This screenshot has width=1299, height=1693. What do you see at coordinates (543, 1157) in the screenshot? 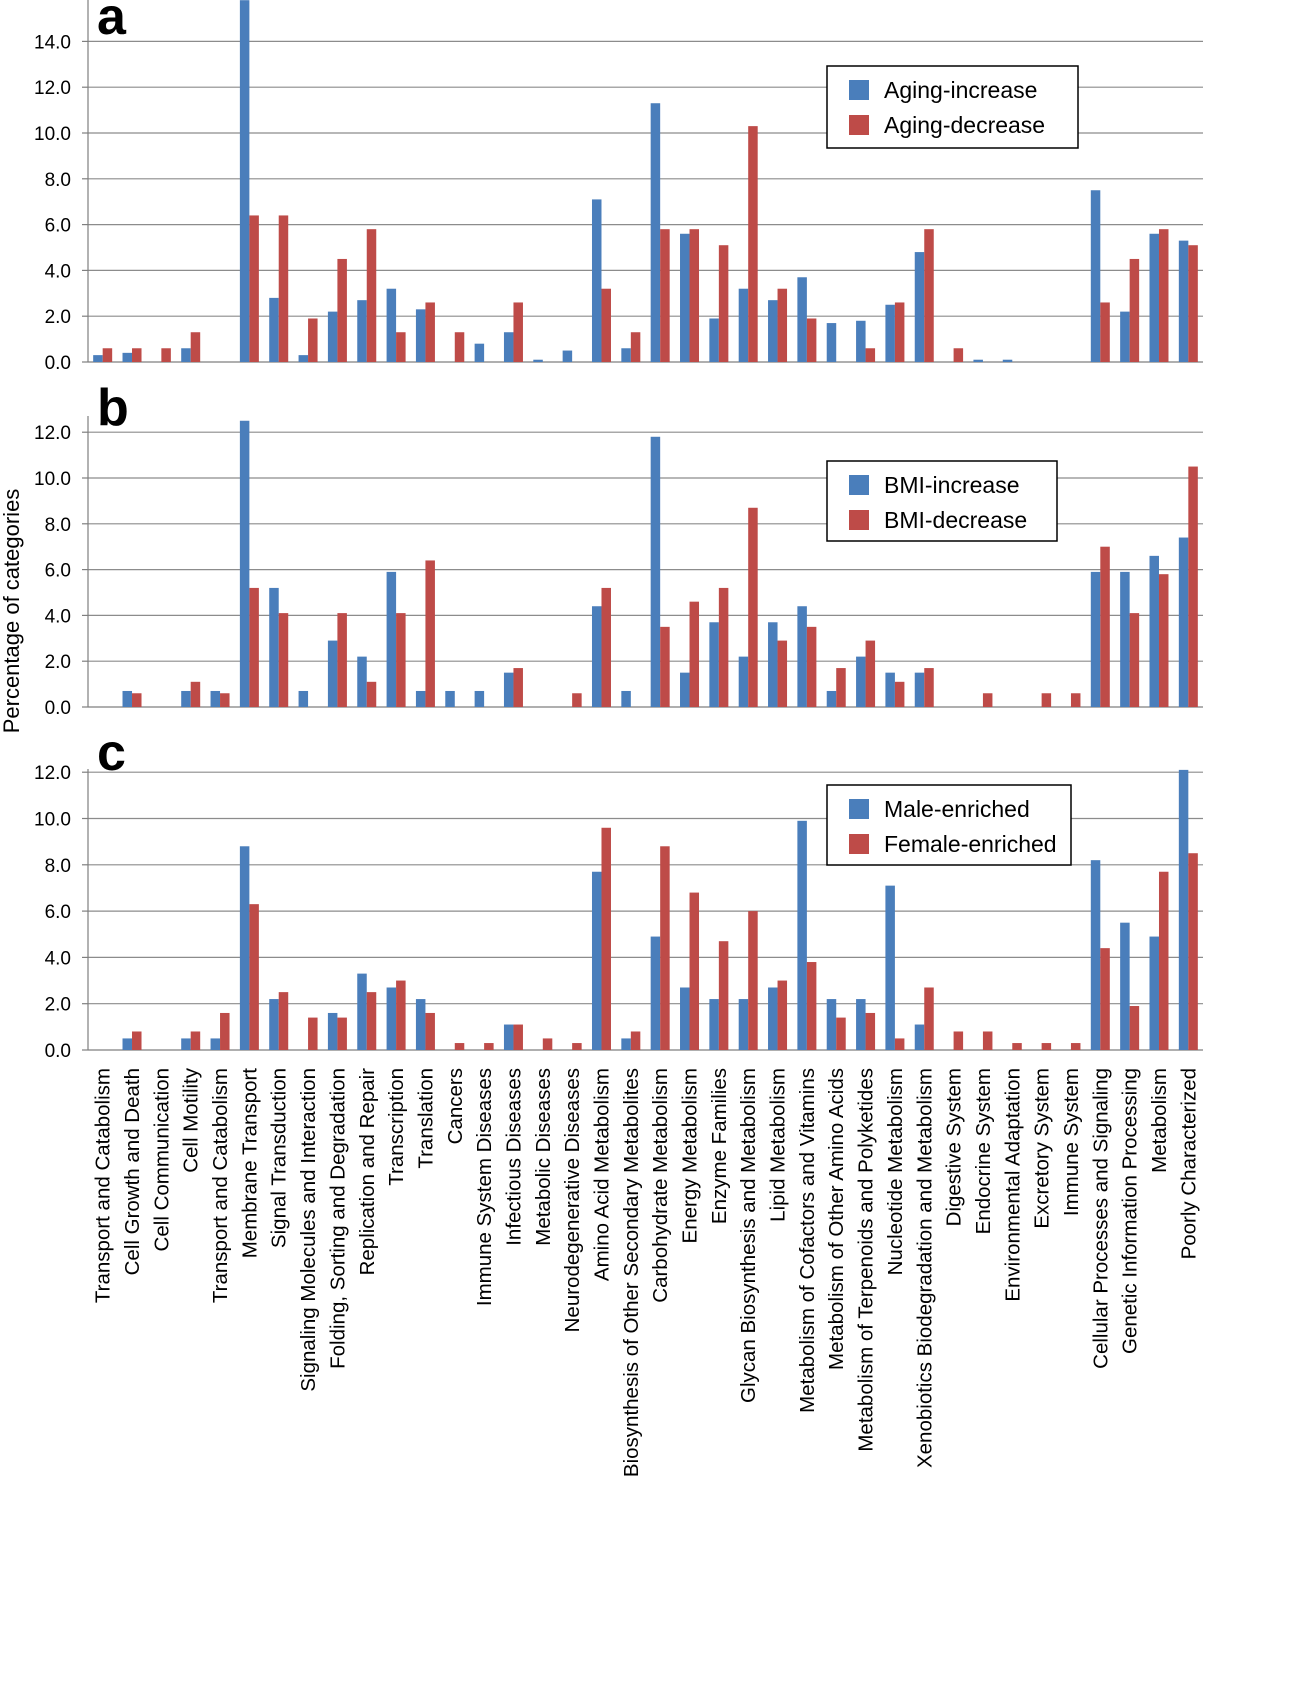
I see `category-label: Metabolic Diseases` at bounding box center [543, 1157].